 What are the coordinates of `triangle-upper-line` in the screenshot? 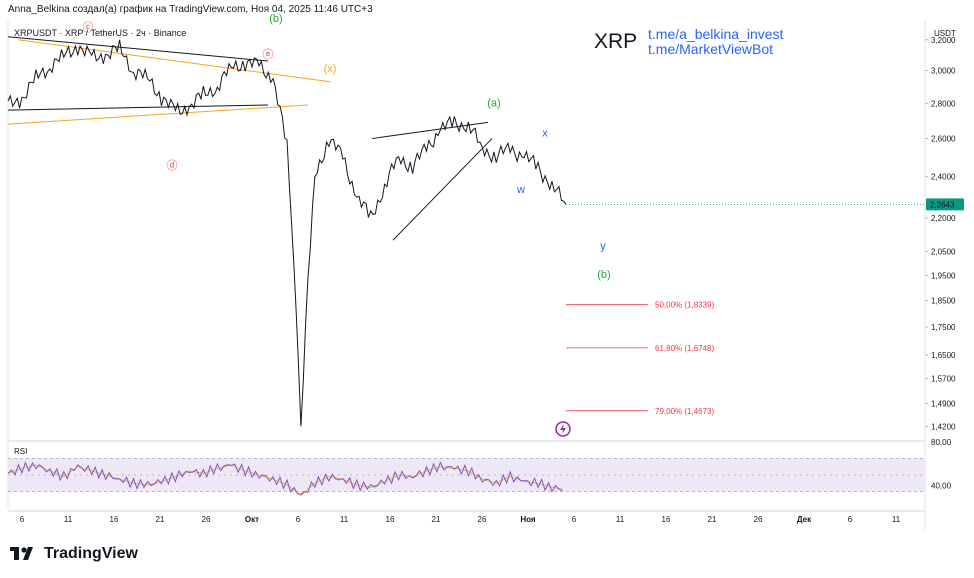 It's located at (138, 49).